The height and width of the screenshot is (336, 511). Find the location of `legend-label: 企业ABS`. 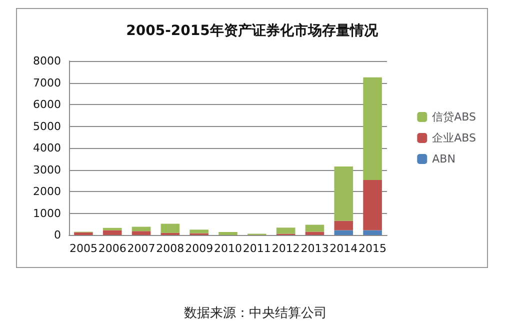

legend-label: 企业ABS is located at coordinates (454, 138).